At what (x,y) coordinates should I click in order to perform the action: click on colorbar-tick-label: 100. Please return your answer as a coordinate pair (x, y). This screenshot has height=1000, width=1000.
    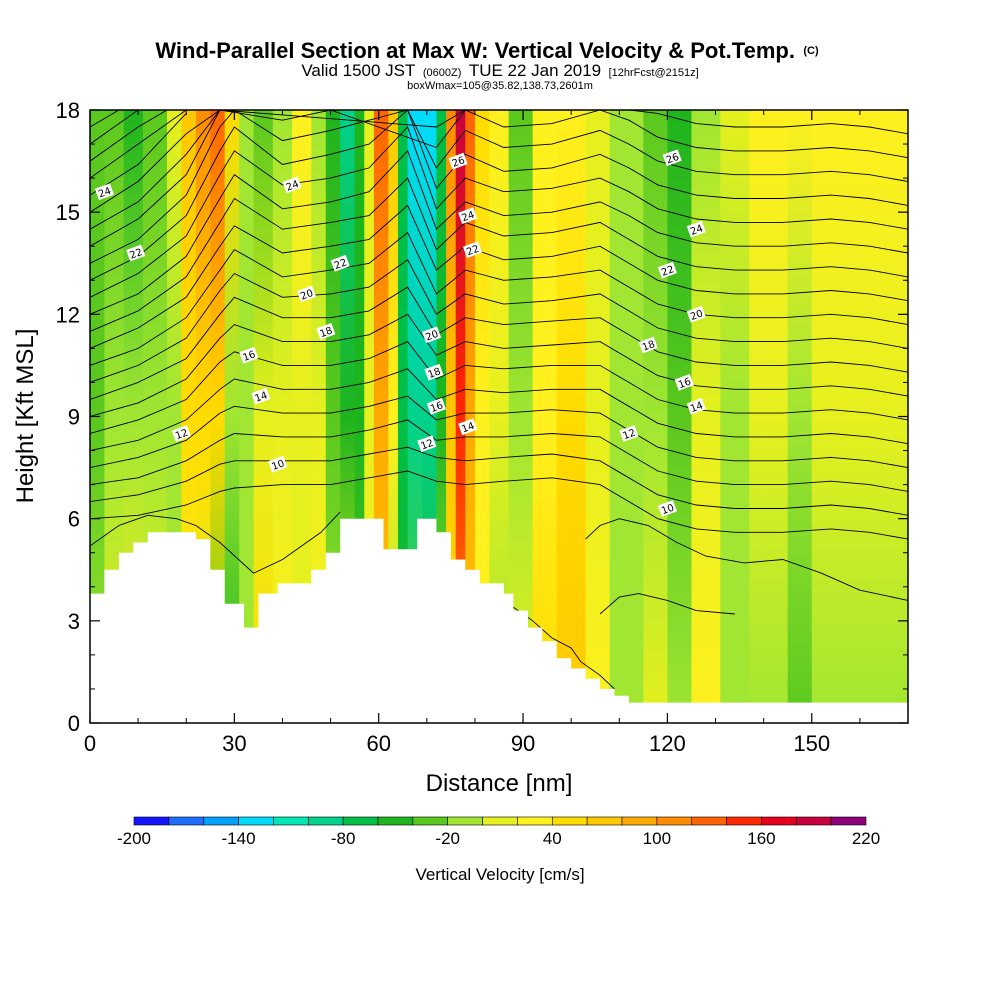
    Looking at the image, I should click on (657, 838).